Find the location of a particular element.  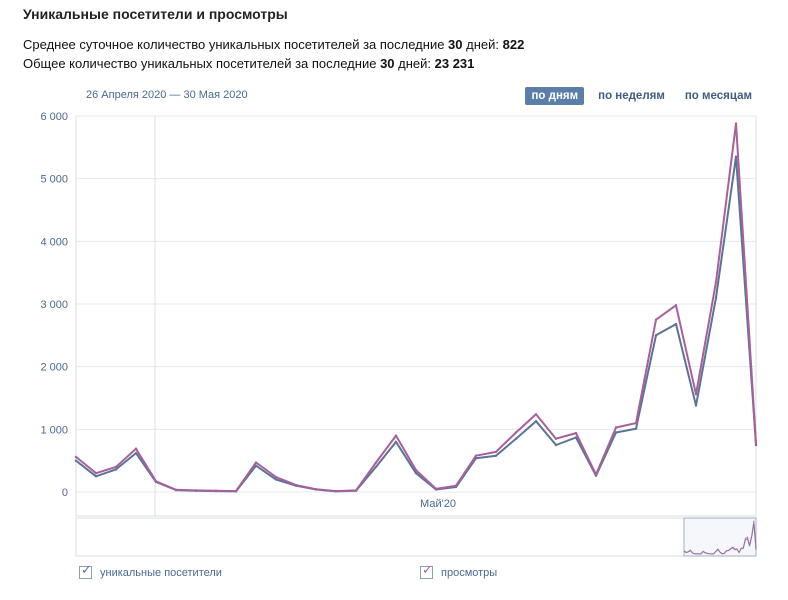

y-tick-label: 4 000 is located at coordinates (54, 242).